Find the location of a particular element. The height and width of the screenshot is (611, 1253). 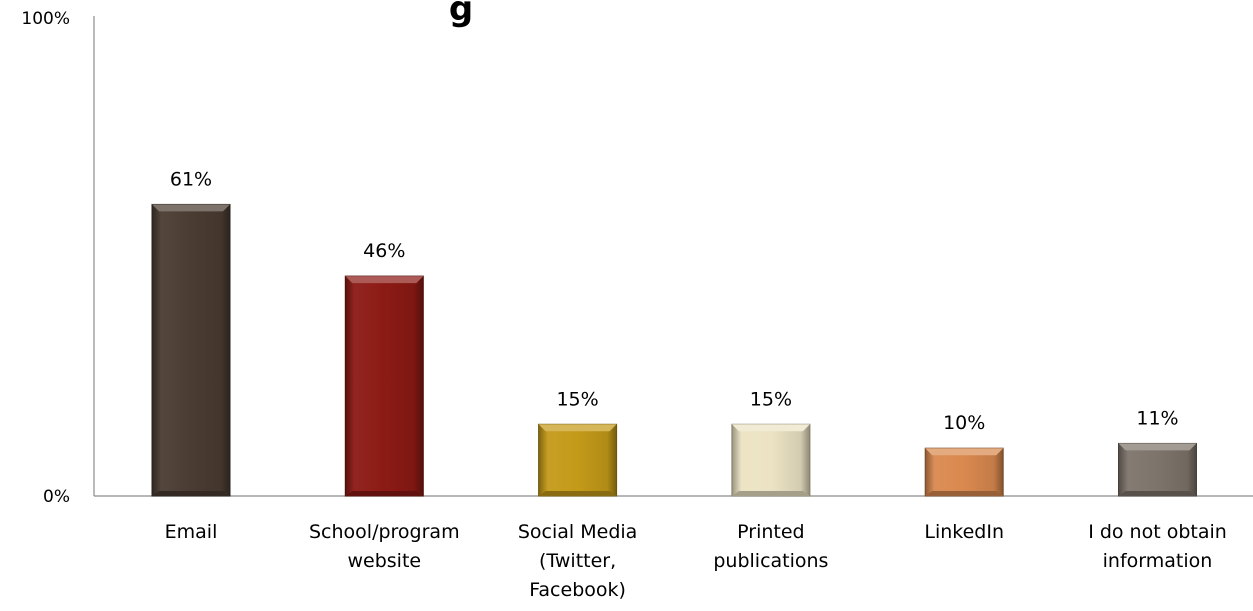

x-tick-label-line: LinkedIn is located at coordinates (964, 532).